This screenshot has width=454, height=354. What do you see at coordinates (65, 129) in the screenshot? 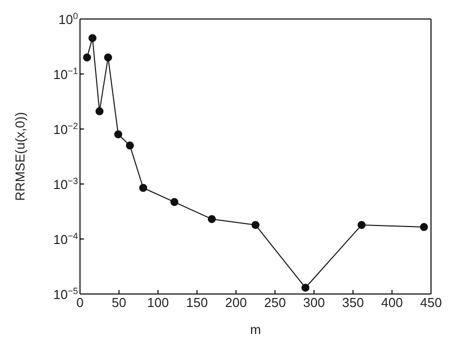
I see `y-tick-label: 10$^{−2}$` at bounding box center [65, 129].